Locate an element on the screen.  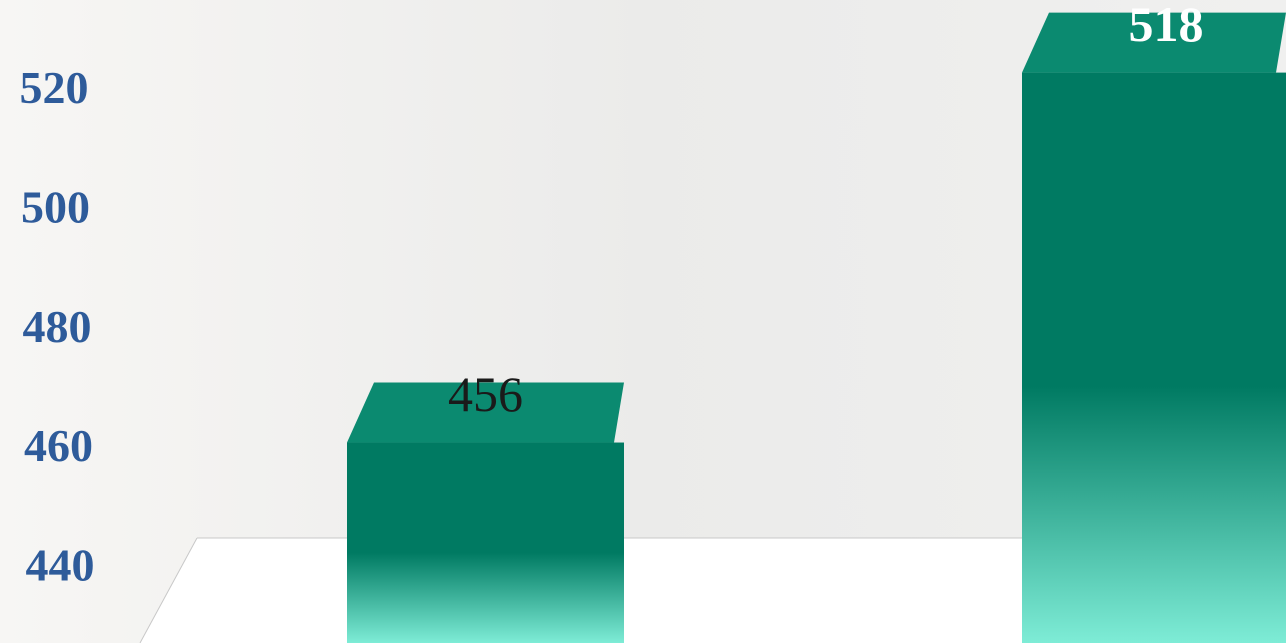
y-tick-label: 480 is located at coordinates (57, 326).